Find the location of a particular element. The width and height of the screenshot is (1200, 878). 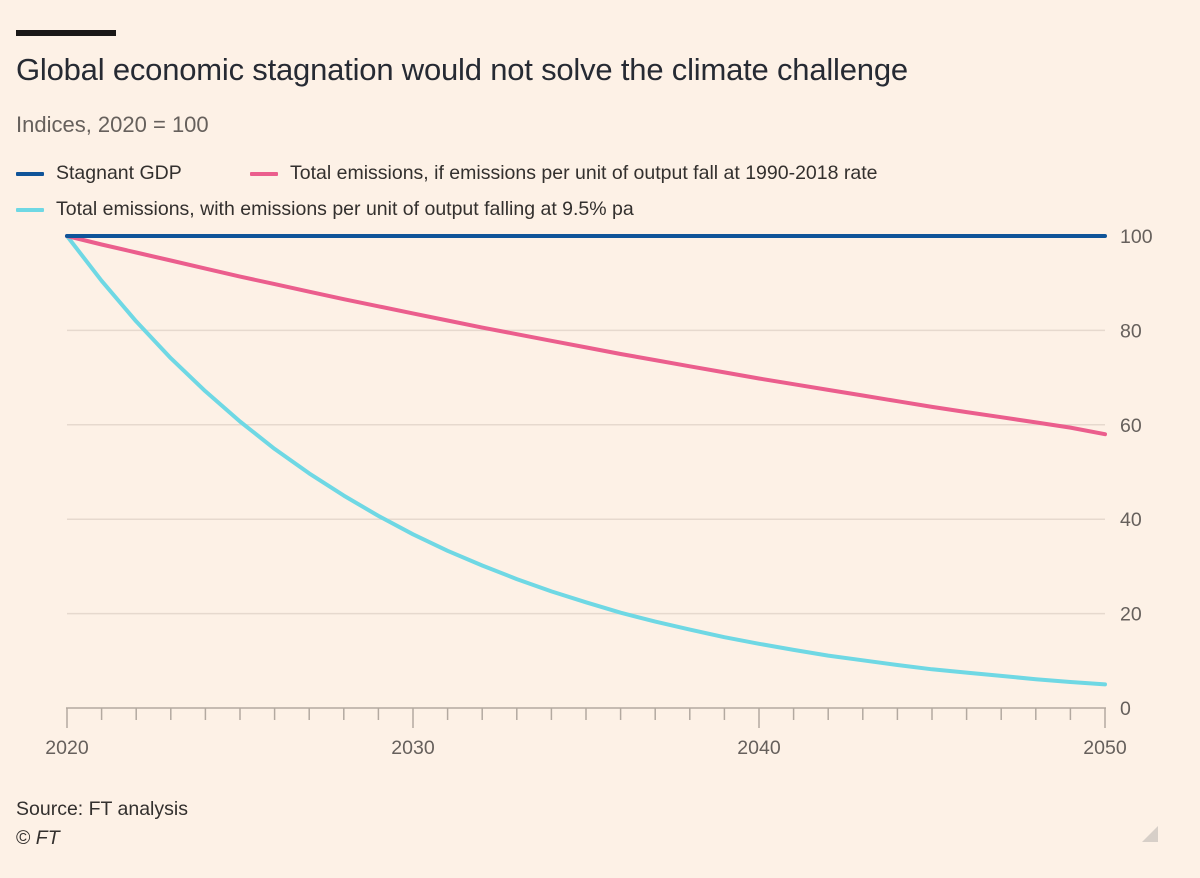

copyright-note: © FT is located at coordinates (38, 838).